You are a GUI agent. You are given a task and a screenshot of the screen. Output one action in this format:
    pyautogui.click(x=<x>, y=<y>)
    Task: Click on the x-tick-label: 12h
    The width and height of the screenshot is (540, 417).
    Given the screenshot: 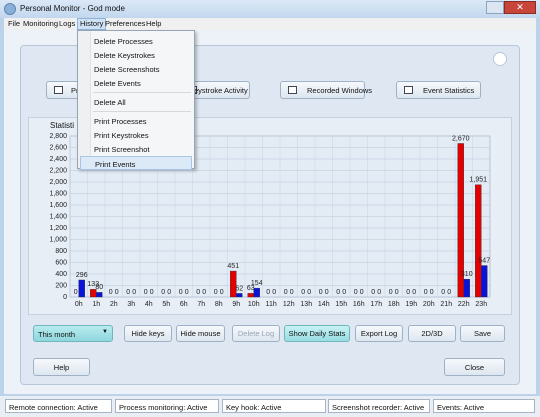 What is the action you would take?
    pyautogui.click(x=289, y=304)
    